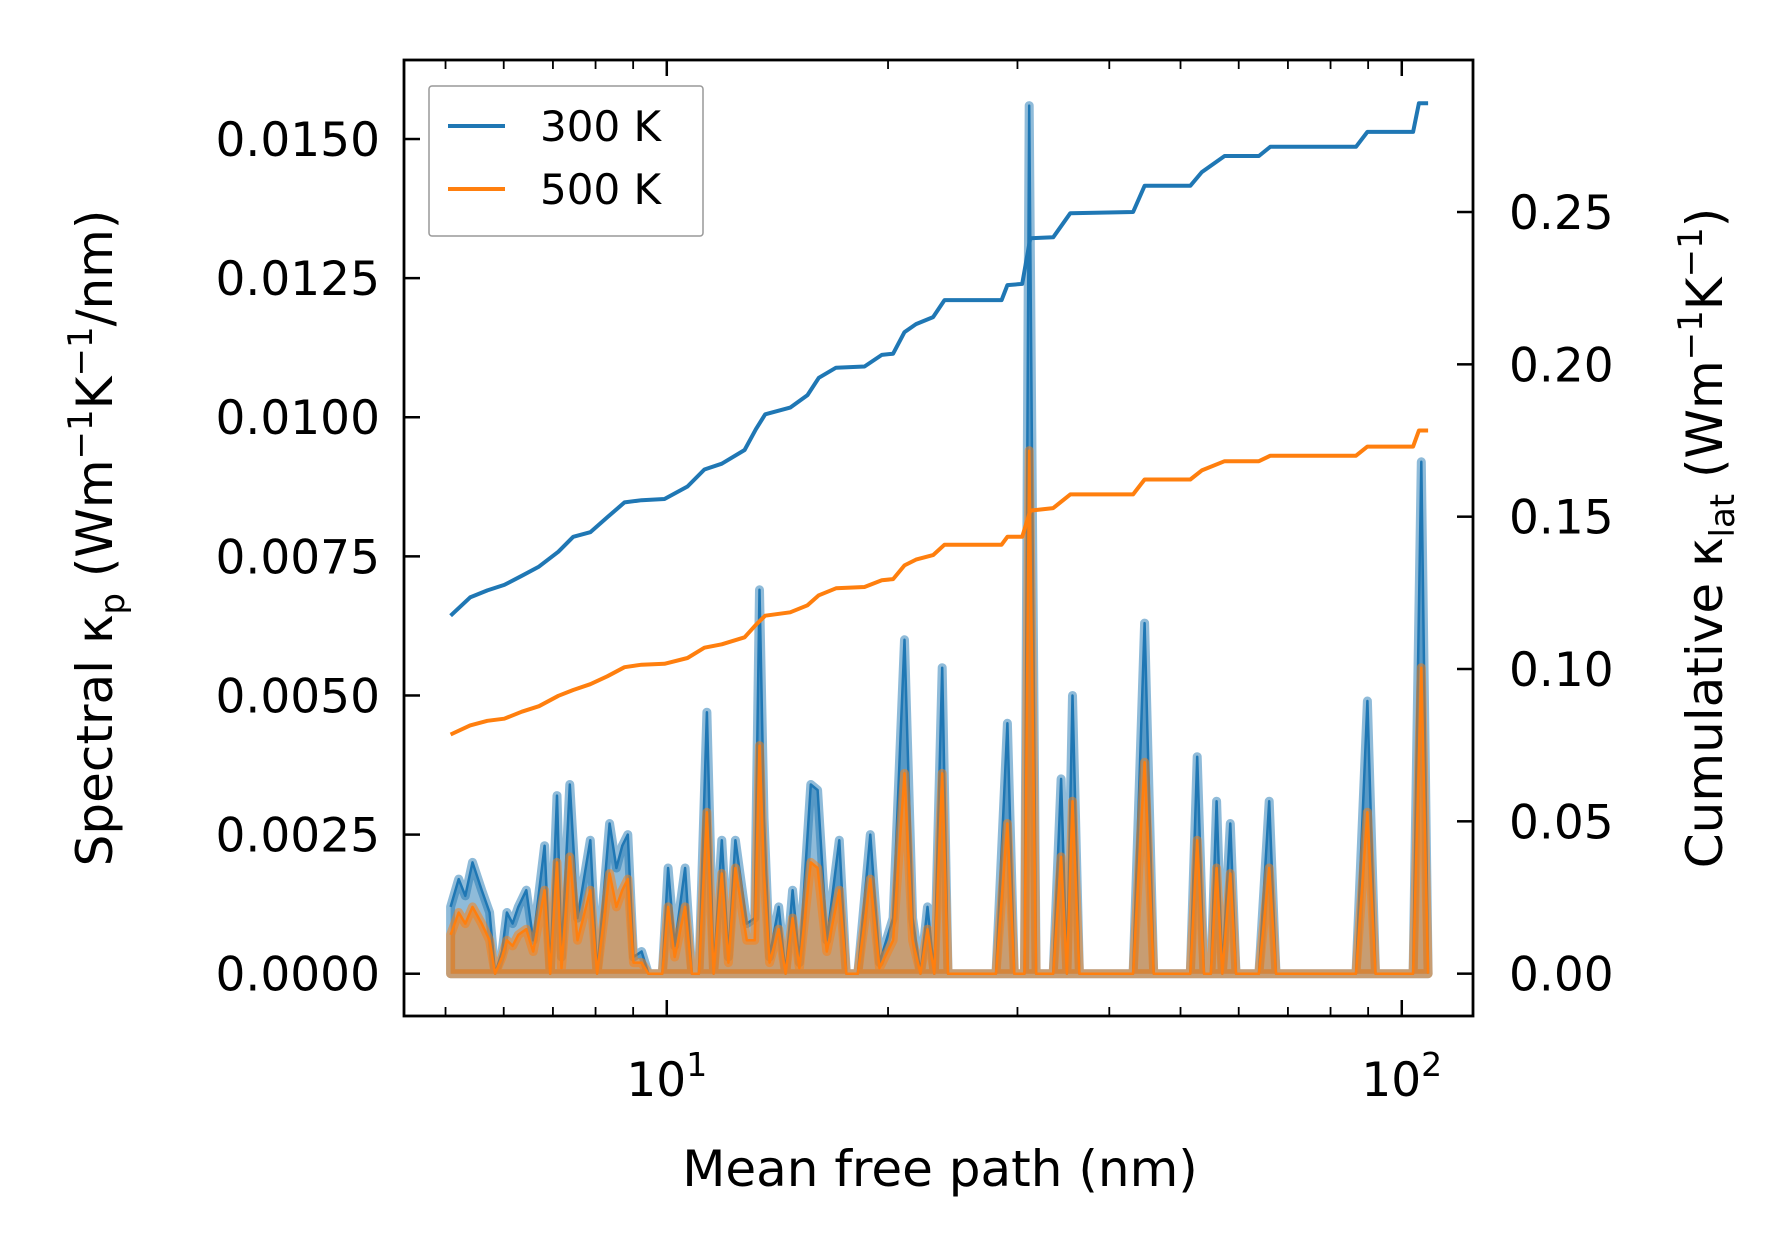 This screenshot has width=1790, height=1254. What do you see at coordinates (1707, 538) in the screenshot?
I see `y2-axis-label: Cumulative κlat (Wm−1K−1)` at bounding box center [1707, 538].